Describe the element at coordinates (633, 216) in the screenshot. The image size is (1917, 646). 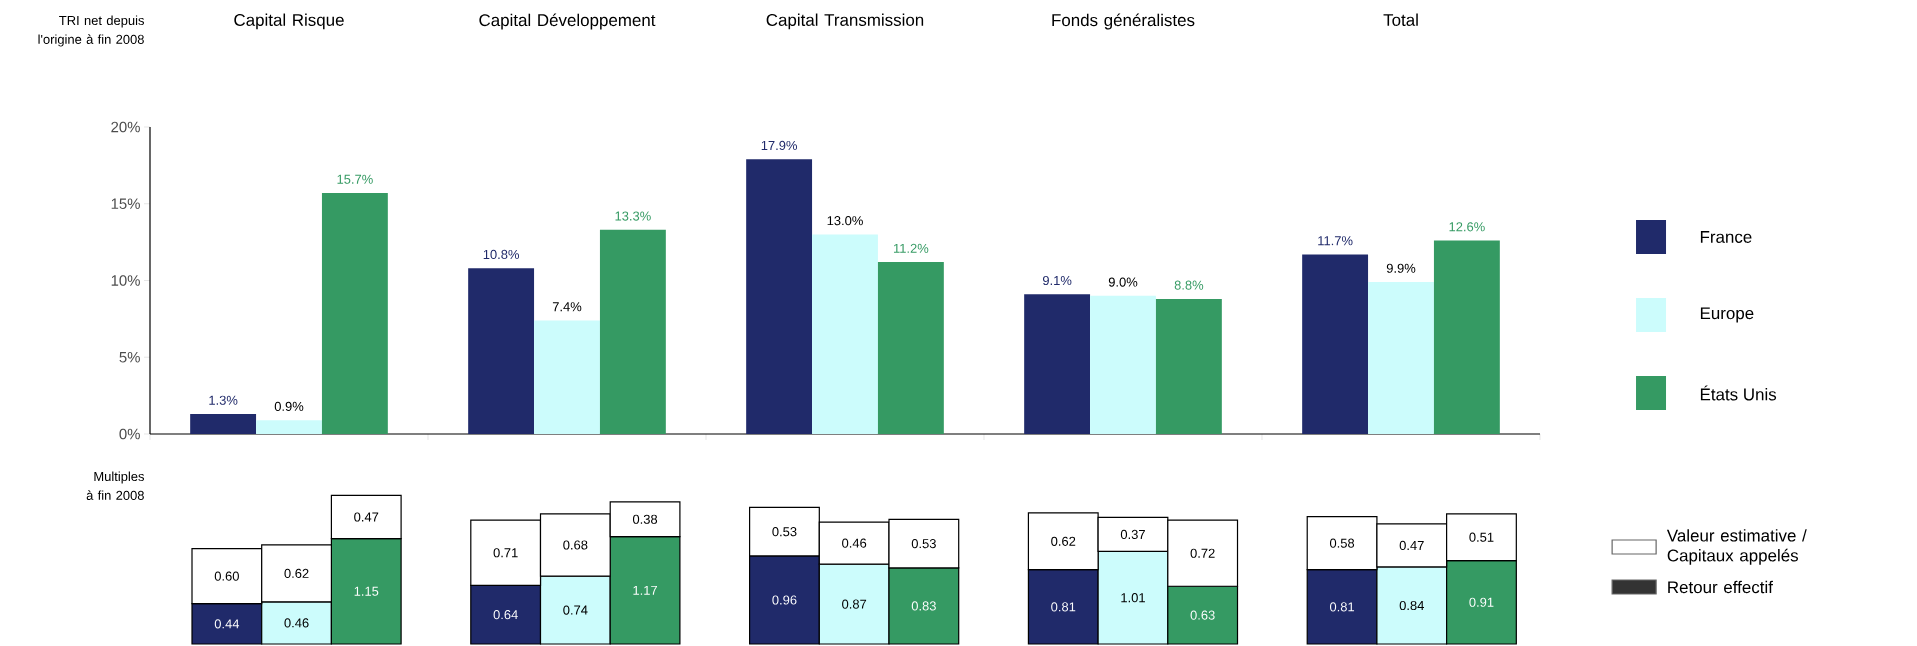
I see `data-label: 13.3%` at that location.